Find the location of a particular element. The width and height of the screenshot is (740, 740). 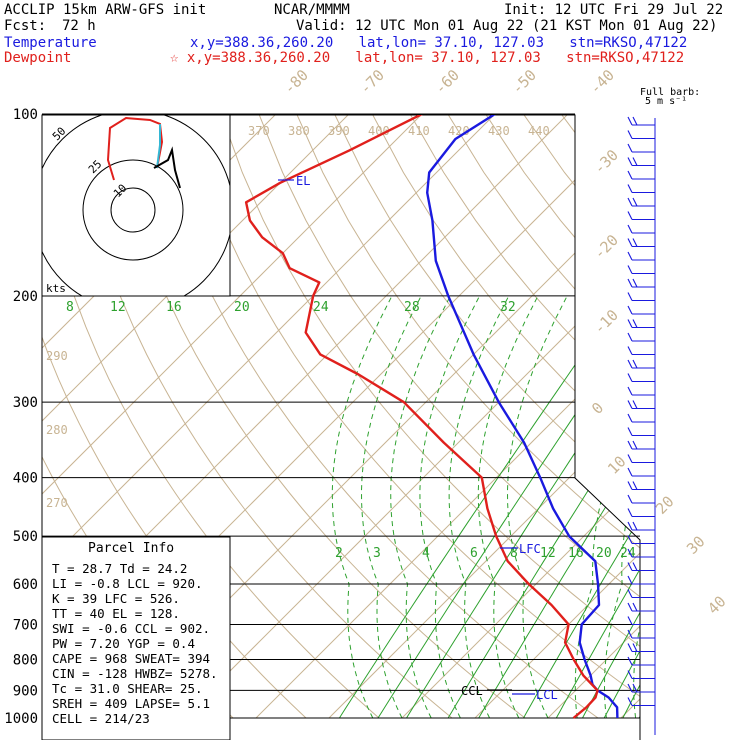

theta-tick-label: 370 is located at coordinates (259, 131).